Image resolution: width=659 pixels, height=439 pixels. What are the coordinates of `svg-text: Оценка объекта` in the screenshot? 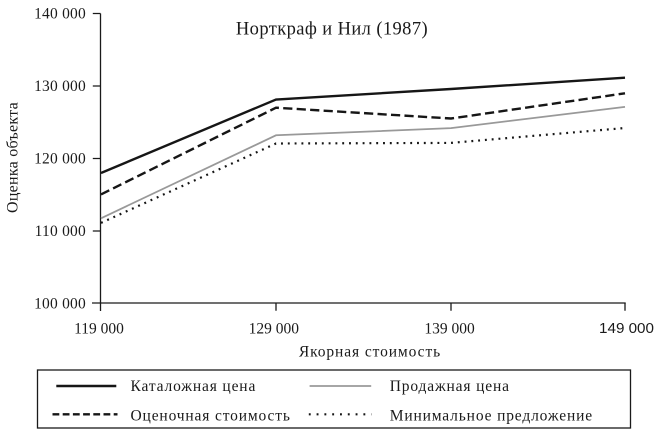 It's located at (13, 157).